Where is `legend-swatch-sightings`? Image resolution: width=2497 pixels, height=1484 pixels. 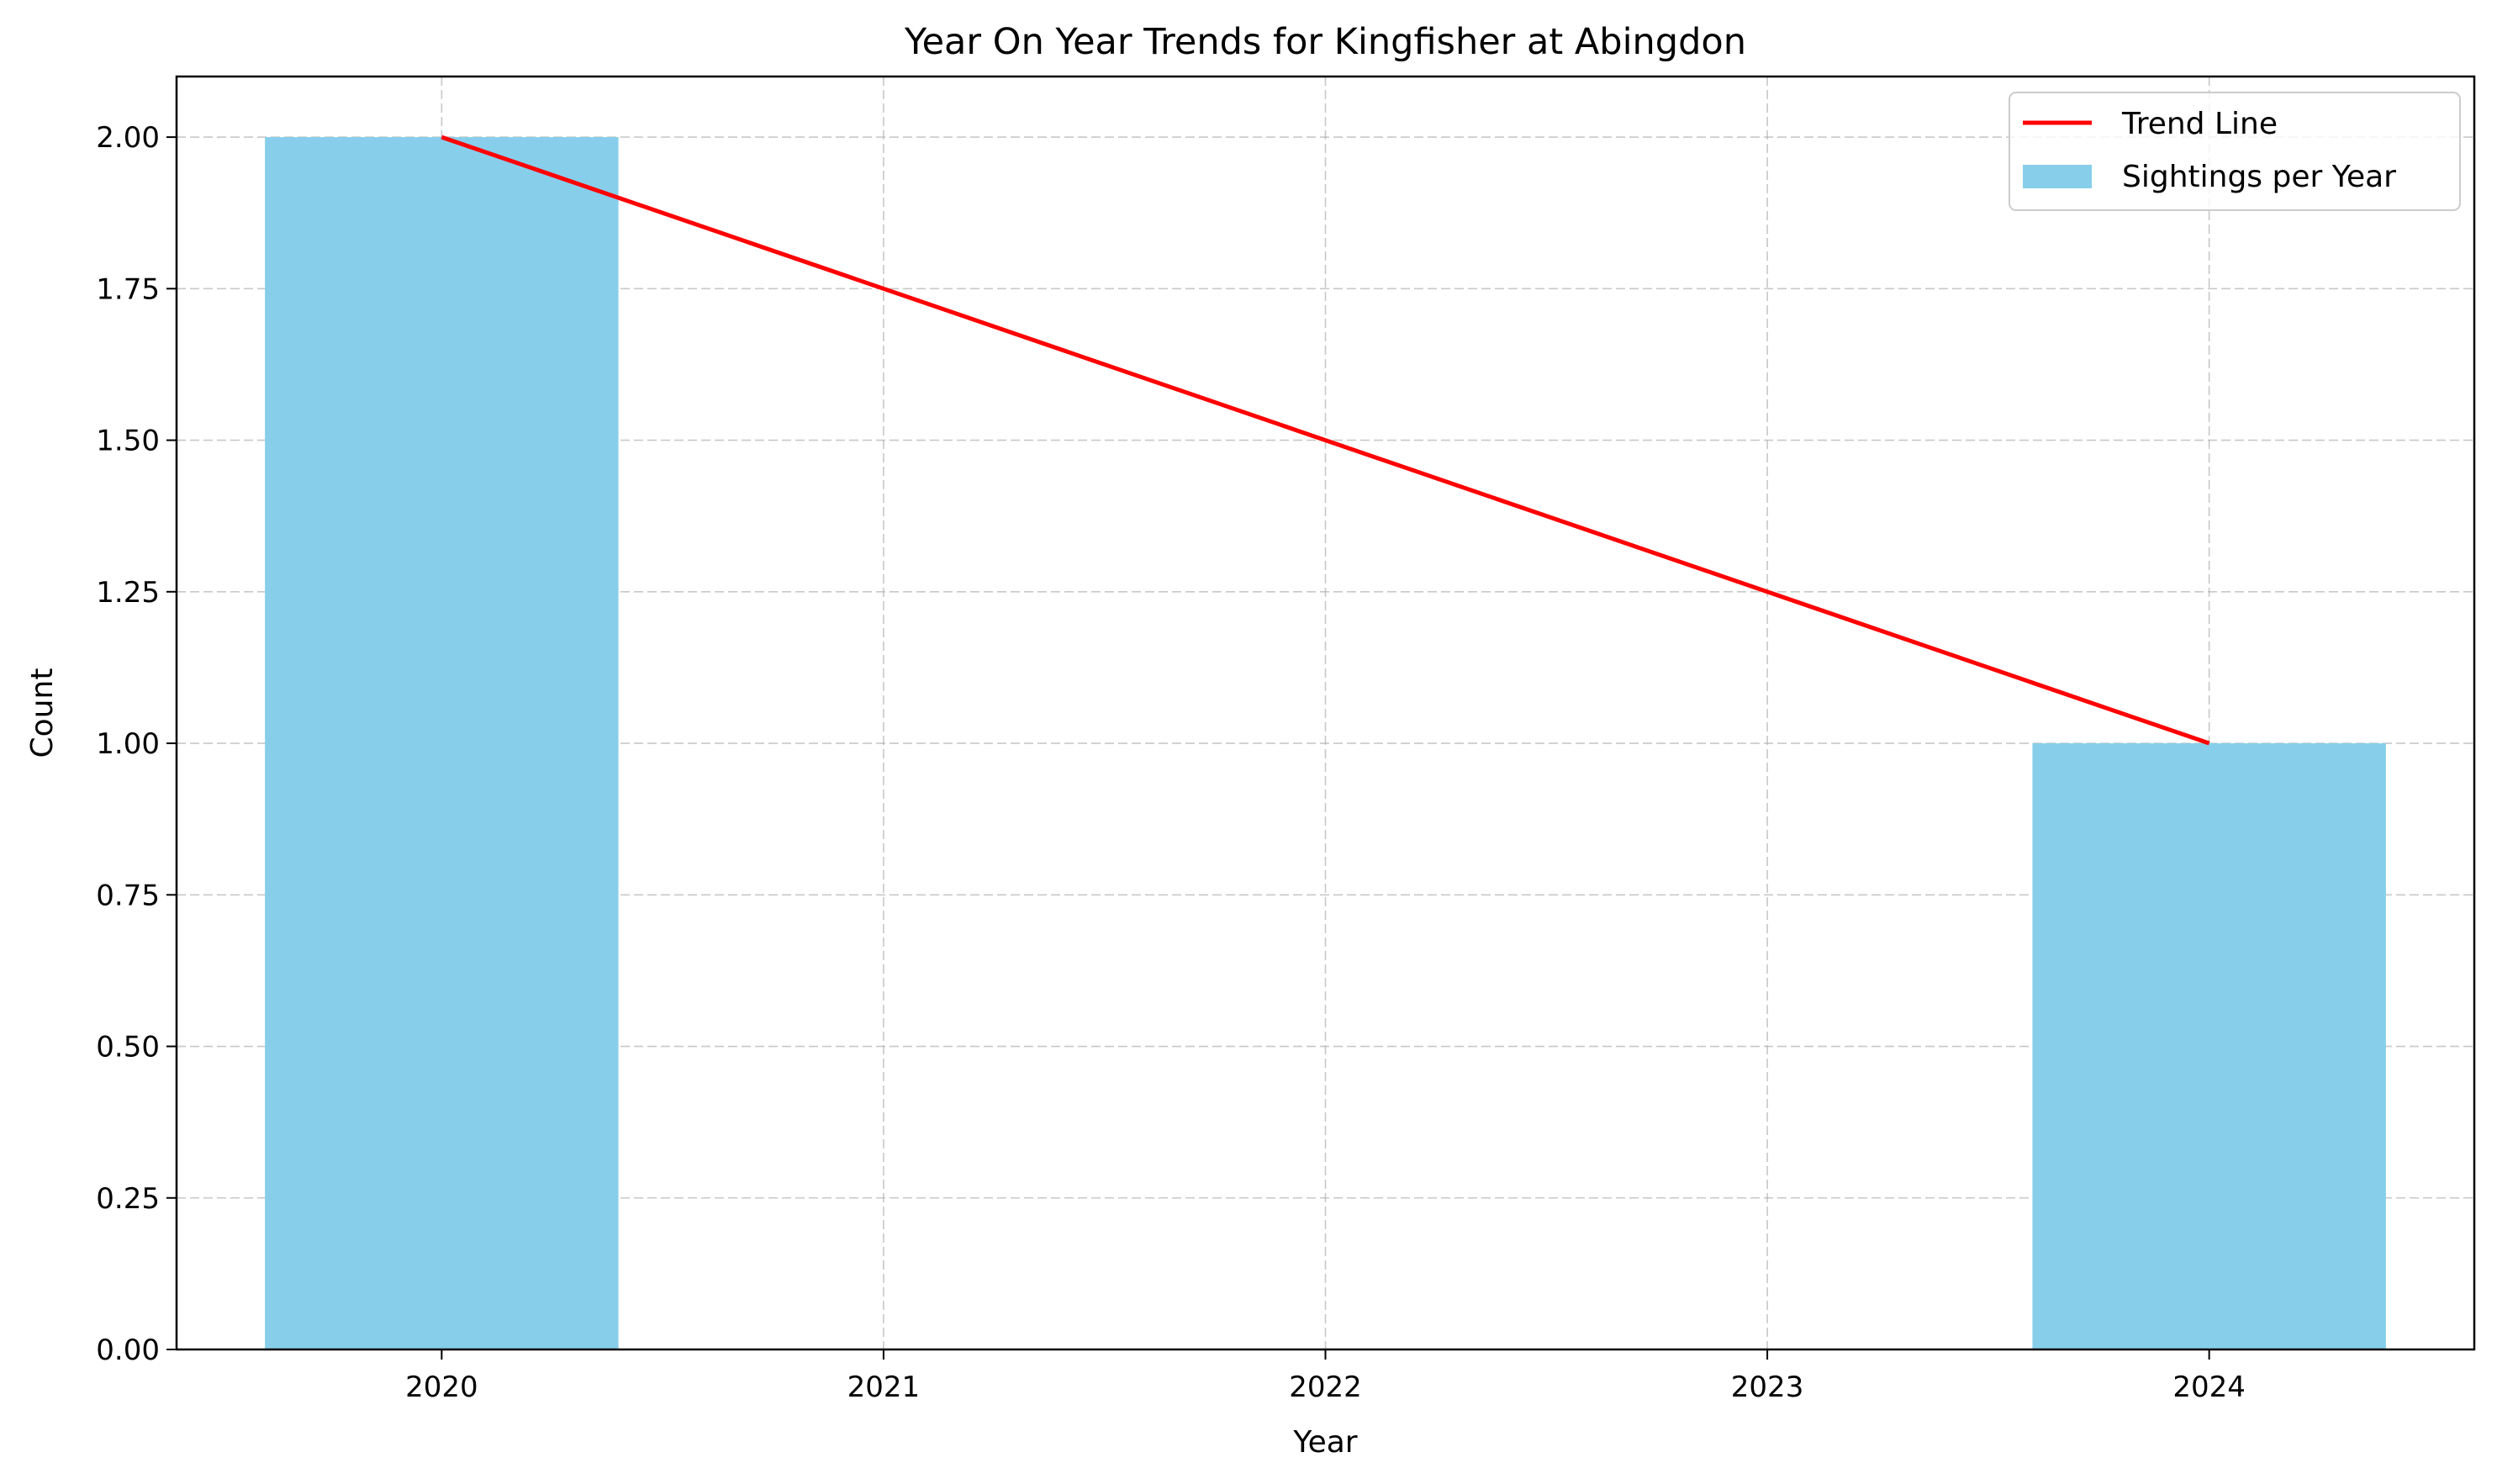
legend-swatch-sightings is located at coordinates (2057, 176).